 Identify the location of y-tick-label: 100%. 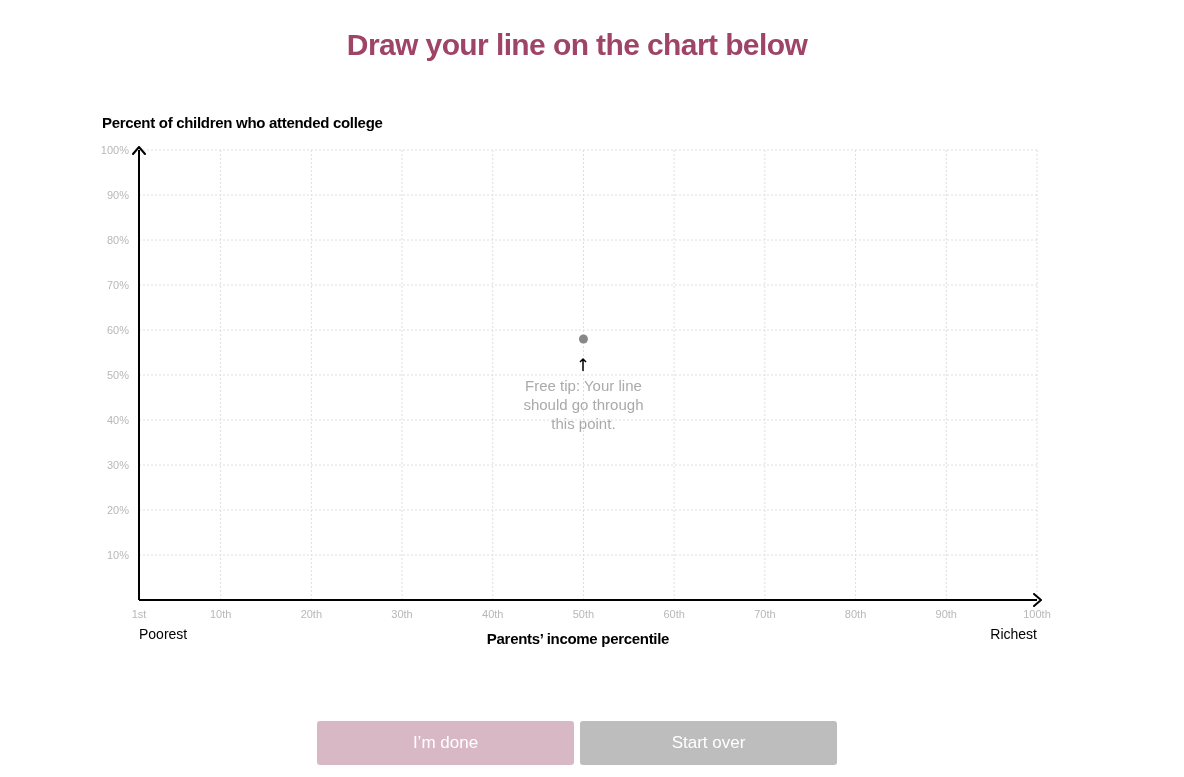
(115, 149).